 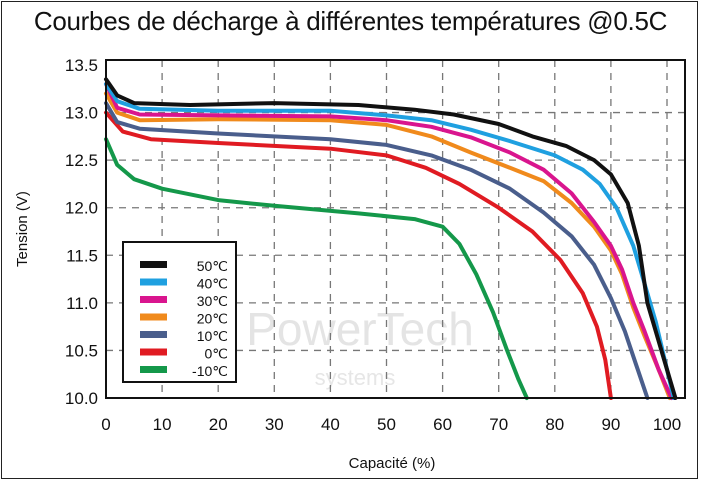 I want to click on legend-label: 40℃, so click(x=212, y=284).